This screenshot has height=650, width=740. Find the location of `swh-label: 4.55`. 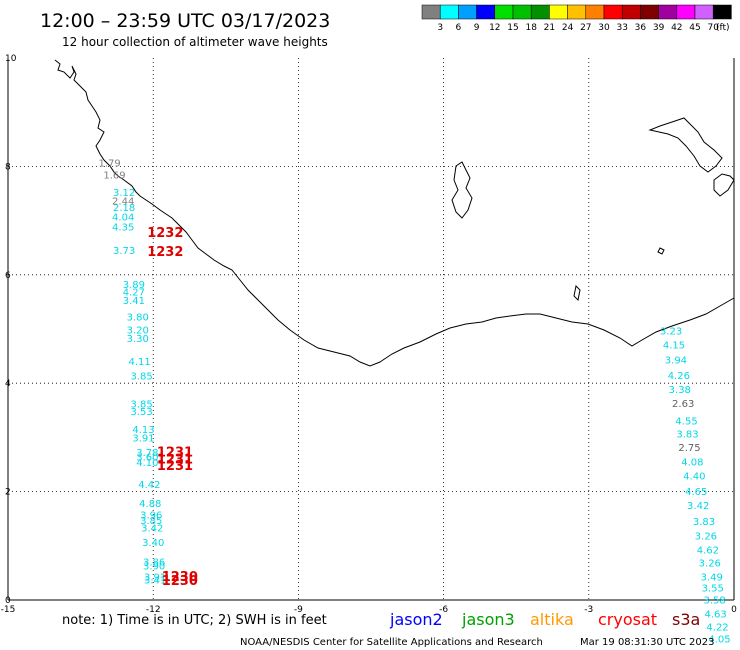

swh-label: 4.55 is located at coordinates (686, 421).